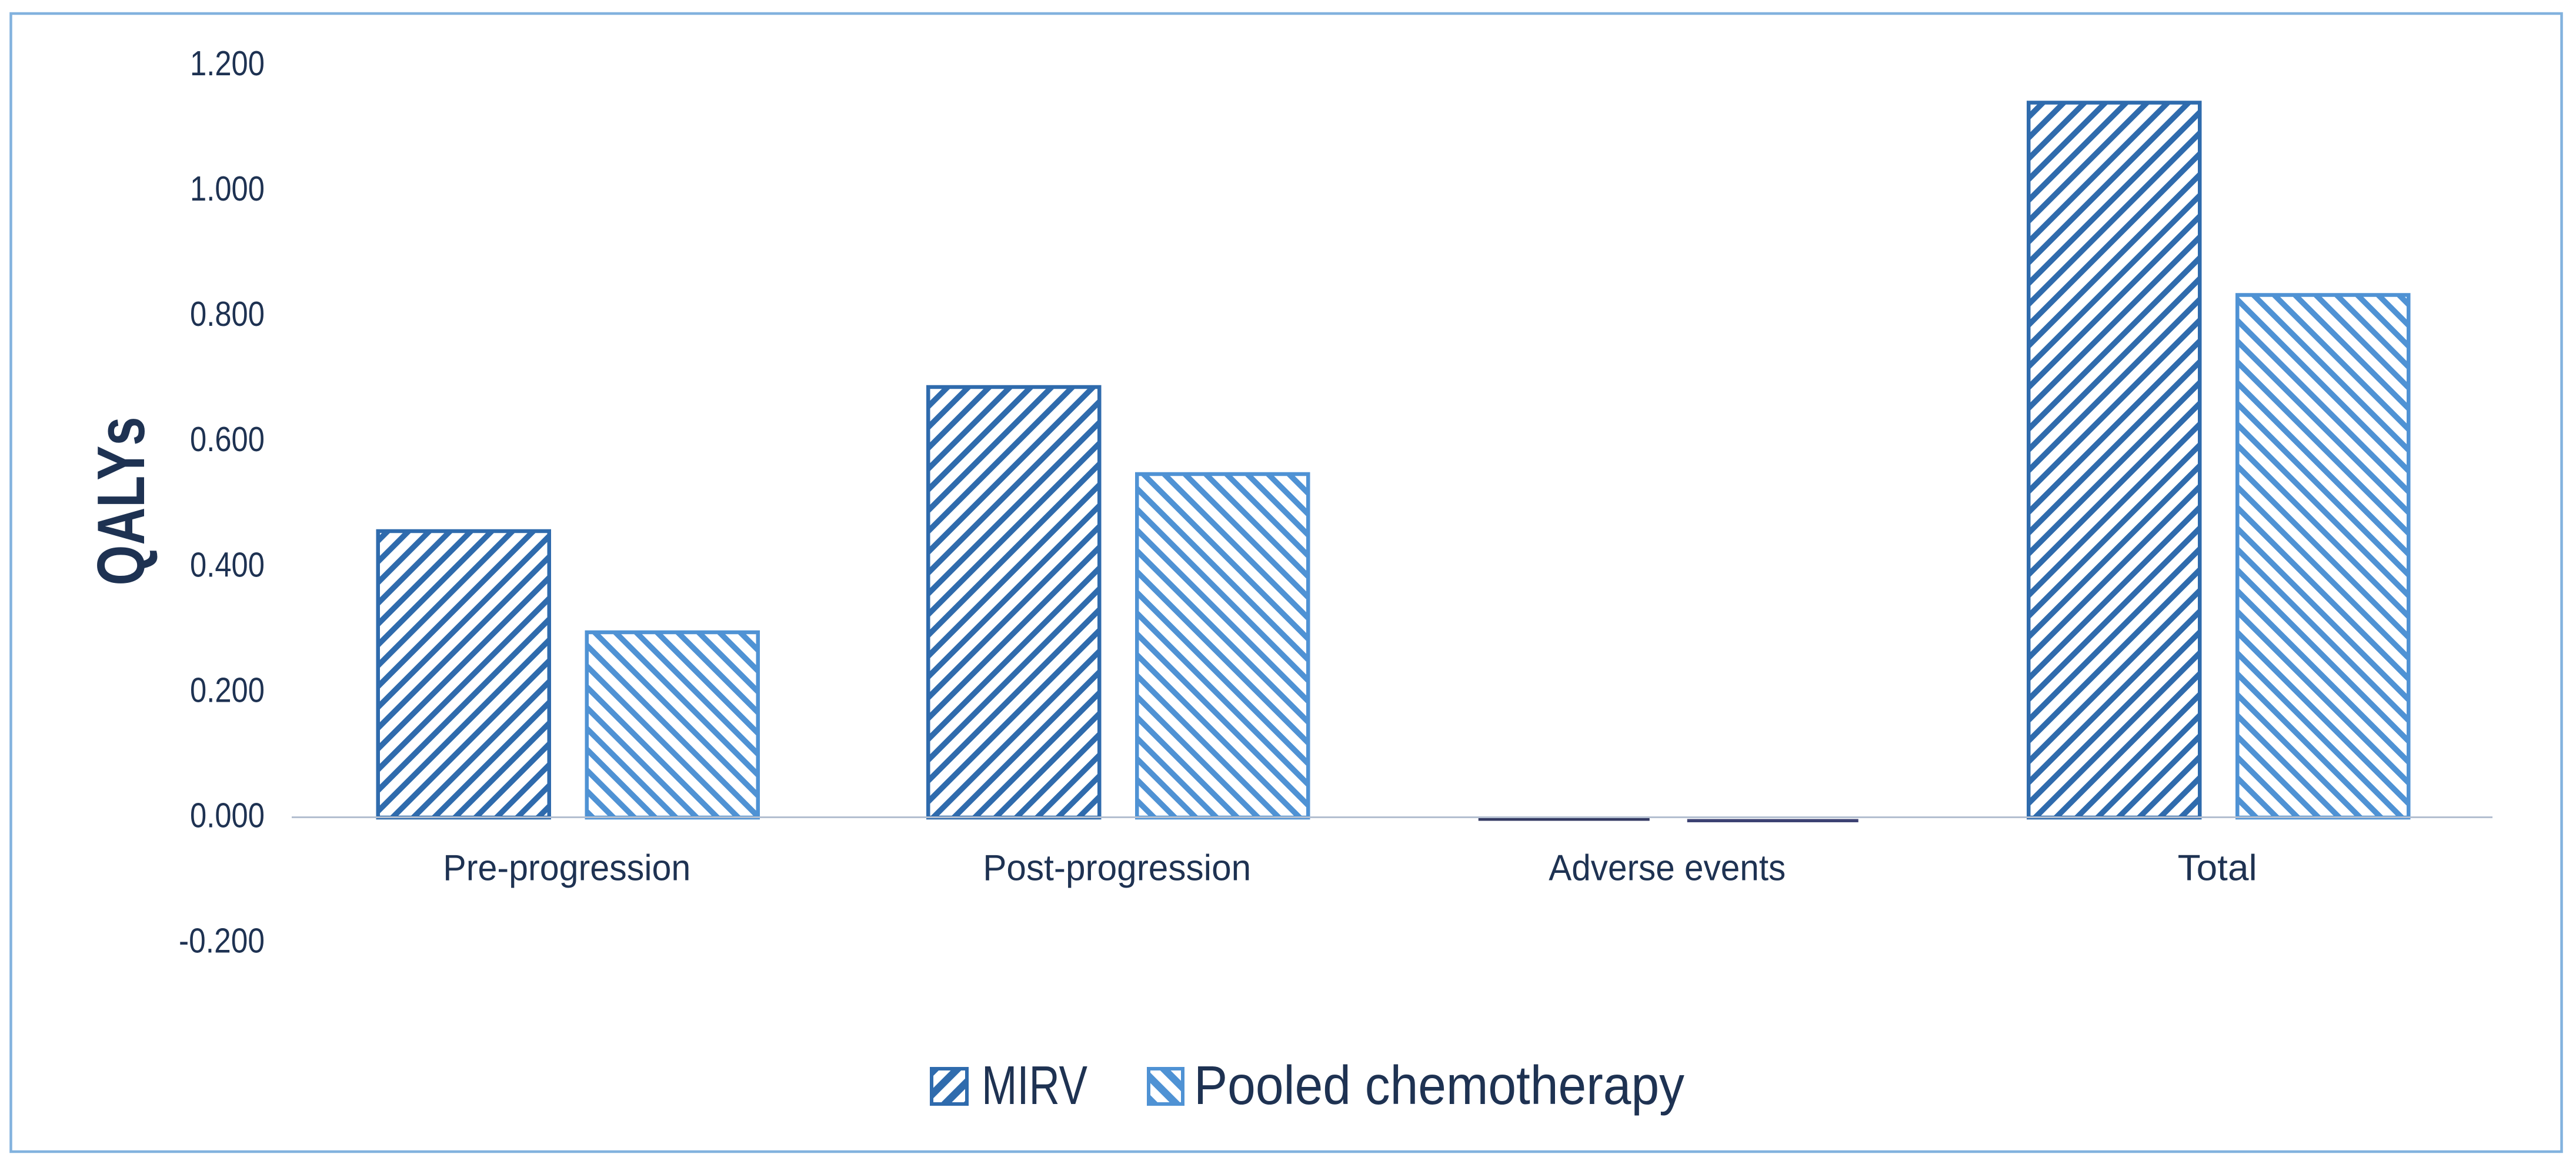 The width and height of the screenshot is (2576, 1164). Describe the element at coordinates (227, 564) in the screenshot. I see `svg-text: 0.400` at that location.